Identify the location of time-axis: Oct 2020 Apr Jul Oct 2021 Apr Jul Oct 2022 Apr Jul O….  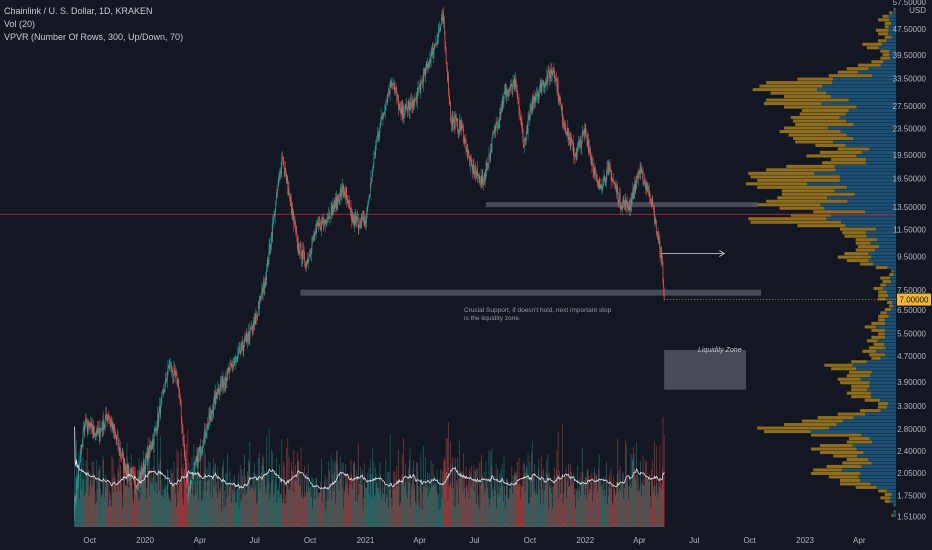
(474, 540).